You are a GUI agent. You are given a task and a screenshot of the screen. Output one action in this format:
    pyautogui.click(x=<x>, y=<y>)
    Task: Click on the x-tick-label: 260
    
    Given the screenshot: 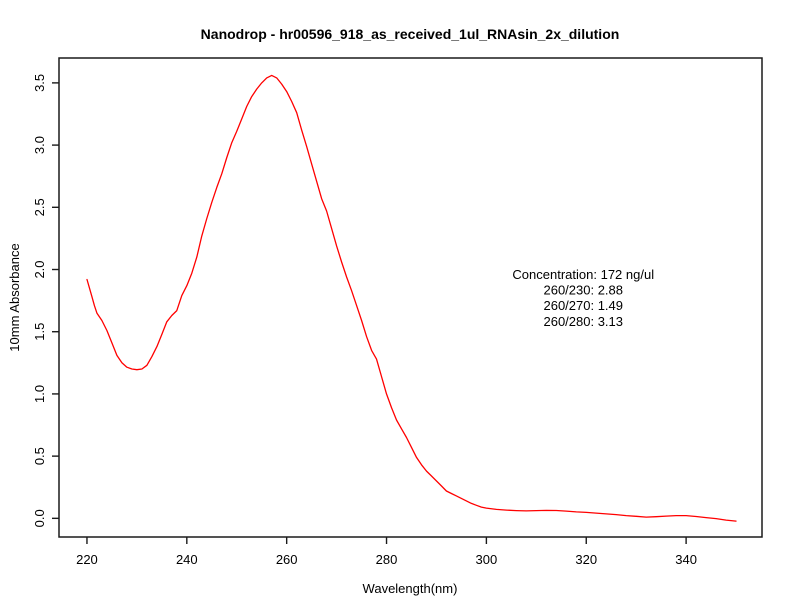 What is the action you would take?
    pyautogui.click(x=287, y=559)
    